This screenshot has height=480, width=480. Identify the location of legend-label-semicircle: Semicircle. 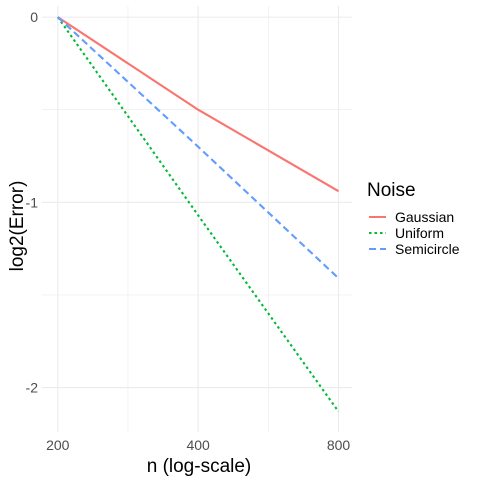
(427, 249).